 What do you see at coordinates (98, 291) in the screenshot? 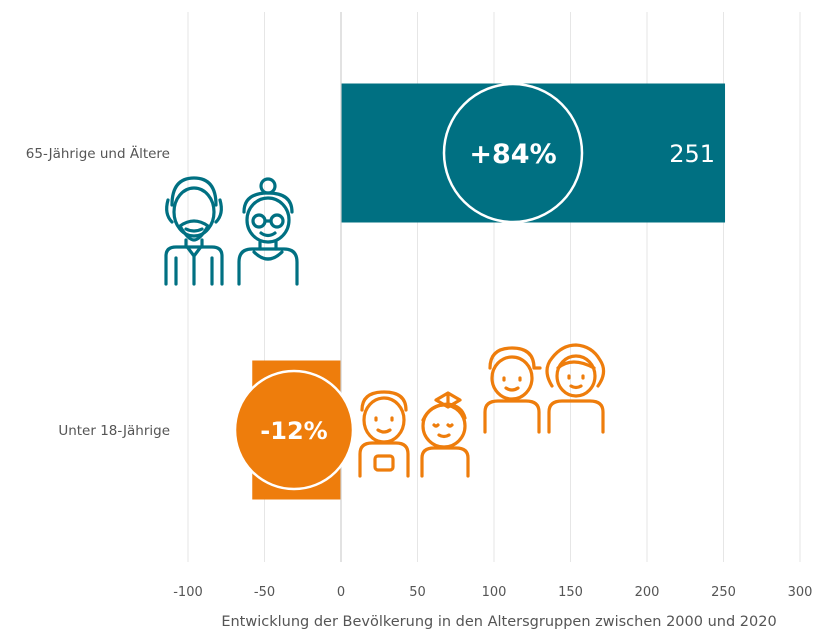
I see `category-labels: 65-Jährige und Ältere Unter 18-Jährige` at bounding box center [98, 291].